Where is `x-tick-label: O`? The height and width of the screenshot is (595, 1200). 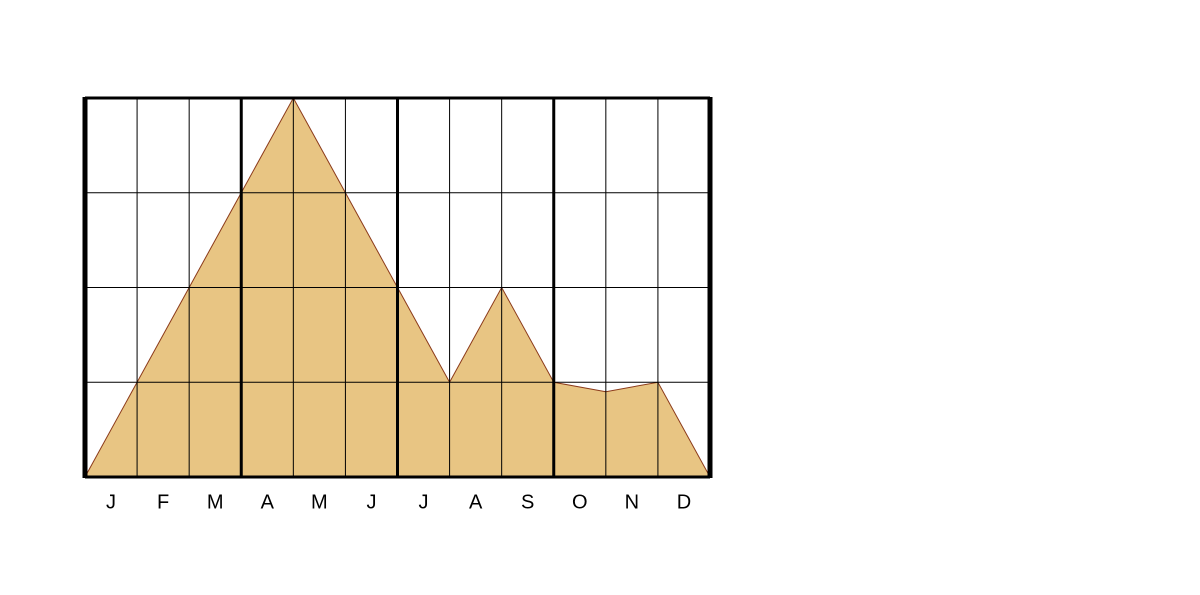 x-tick-label: O is located at coordinates (580, 502).